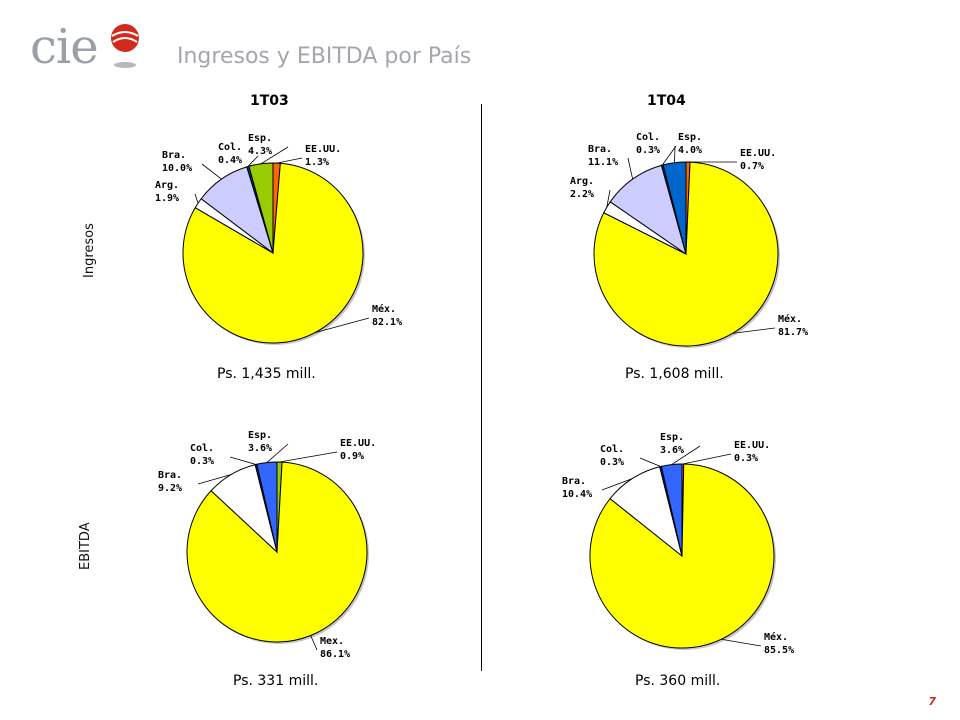  What do you see at coordinates (481, 387) in the screenshot?
I see `column-divider` at bounding box center [481, 387].